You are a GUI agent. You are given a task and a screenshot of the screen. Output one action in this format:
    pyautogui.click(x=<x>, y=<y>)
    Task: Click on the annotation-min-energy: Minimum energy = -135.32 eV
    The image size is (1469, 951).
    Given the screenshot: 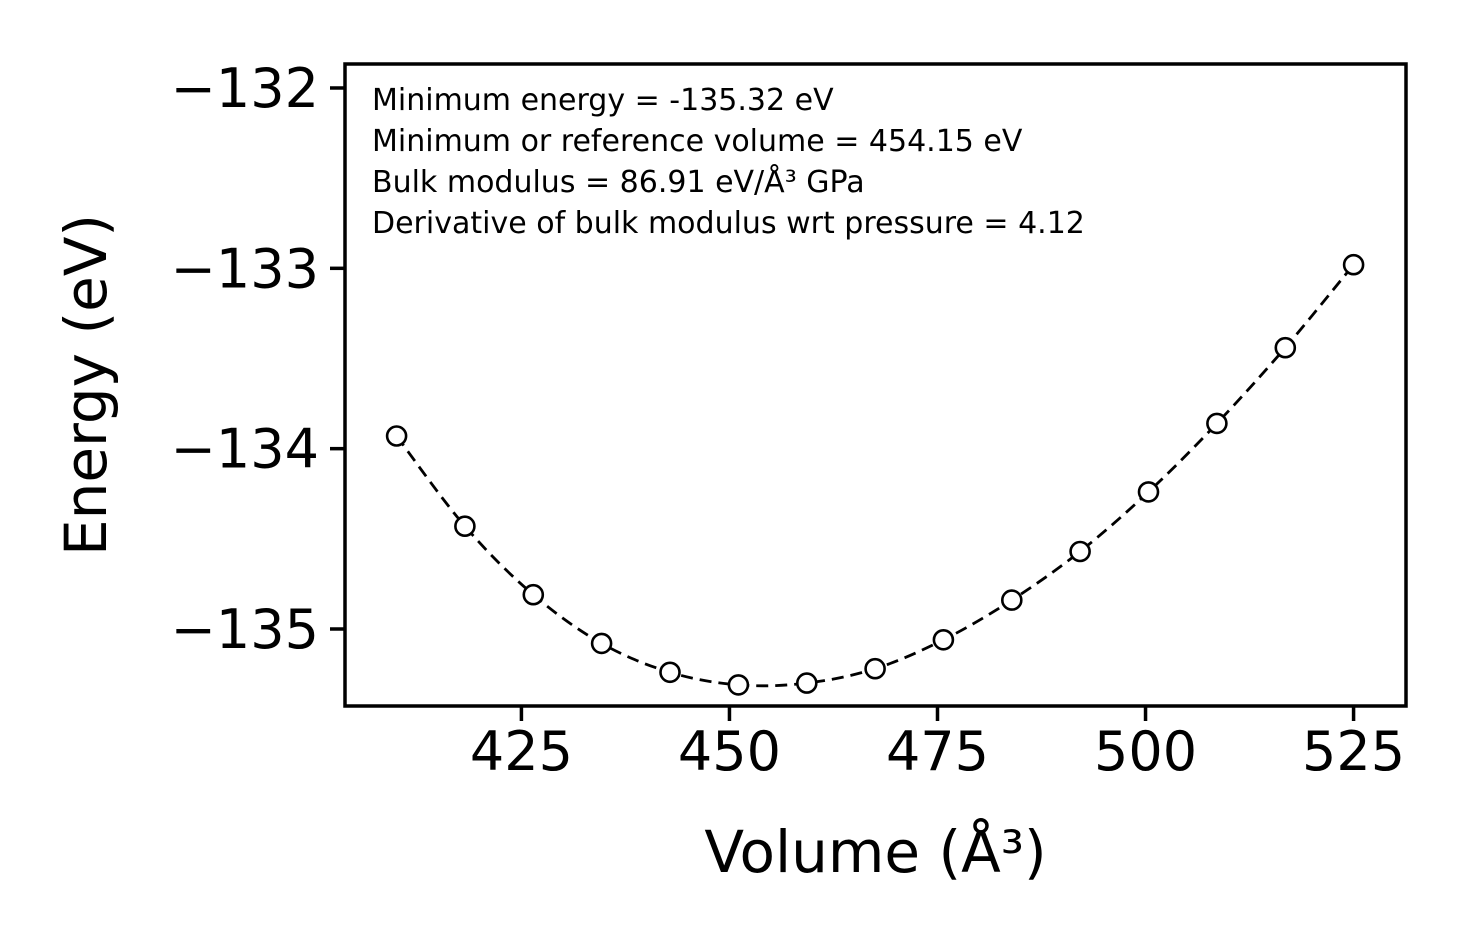 What is the action you would take?
    pyautogui.click(x=603, y=100)
    